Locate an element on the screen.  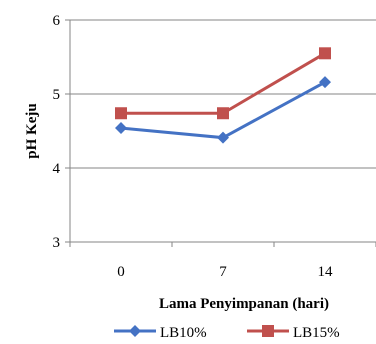
legend-marker-lb10 is located at coordinates (135, 331).